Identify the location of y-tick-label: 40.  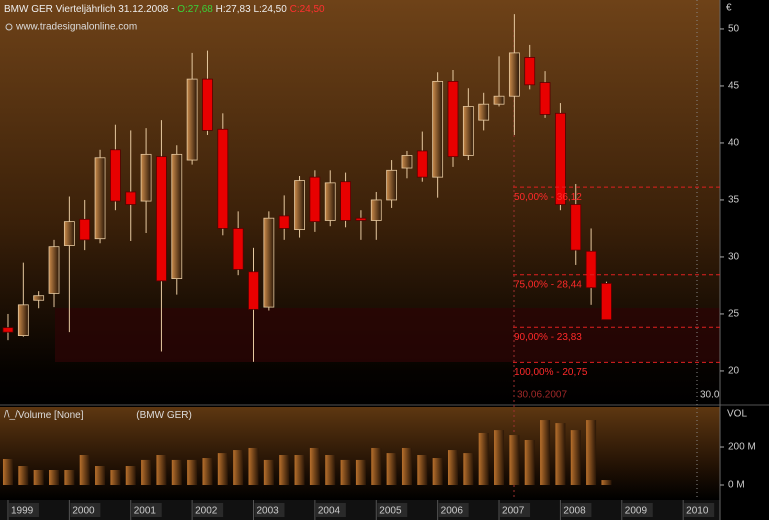
(734, 143).